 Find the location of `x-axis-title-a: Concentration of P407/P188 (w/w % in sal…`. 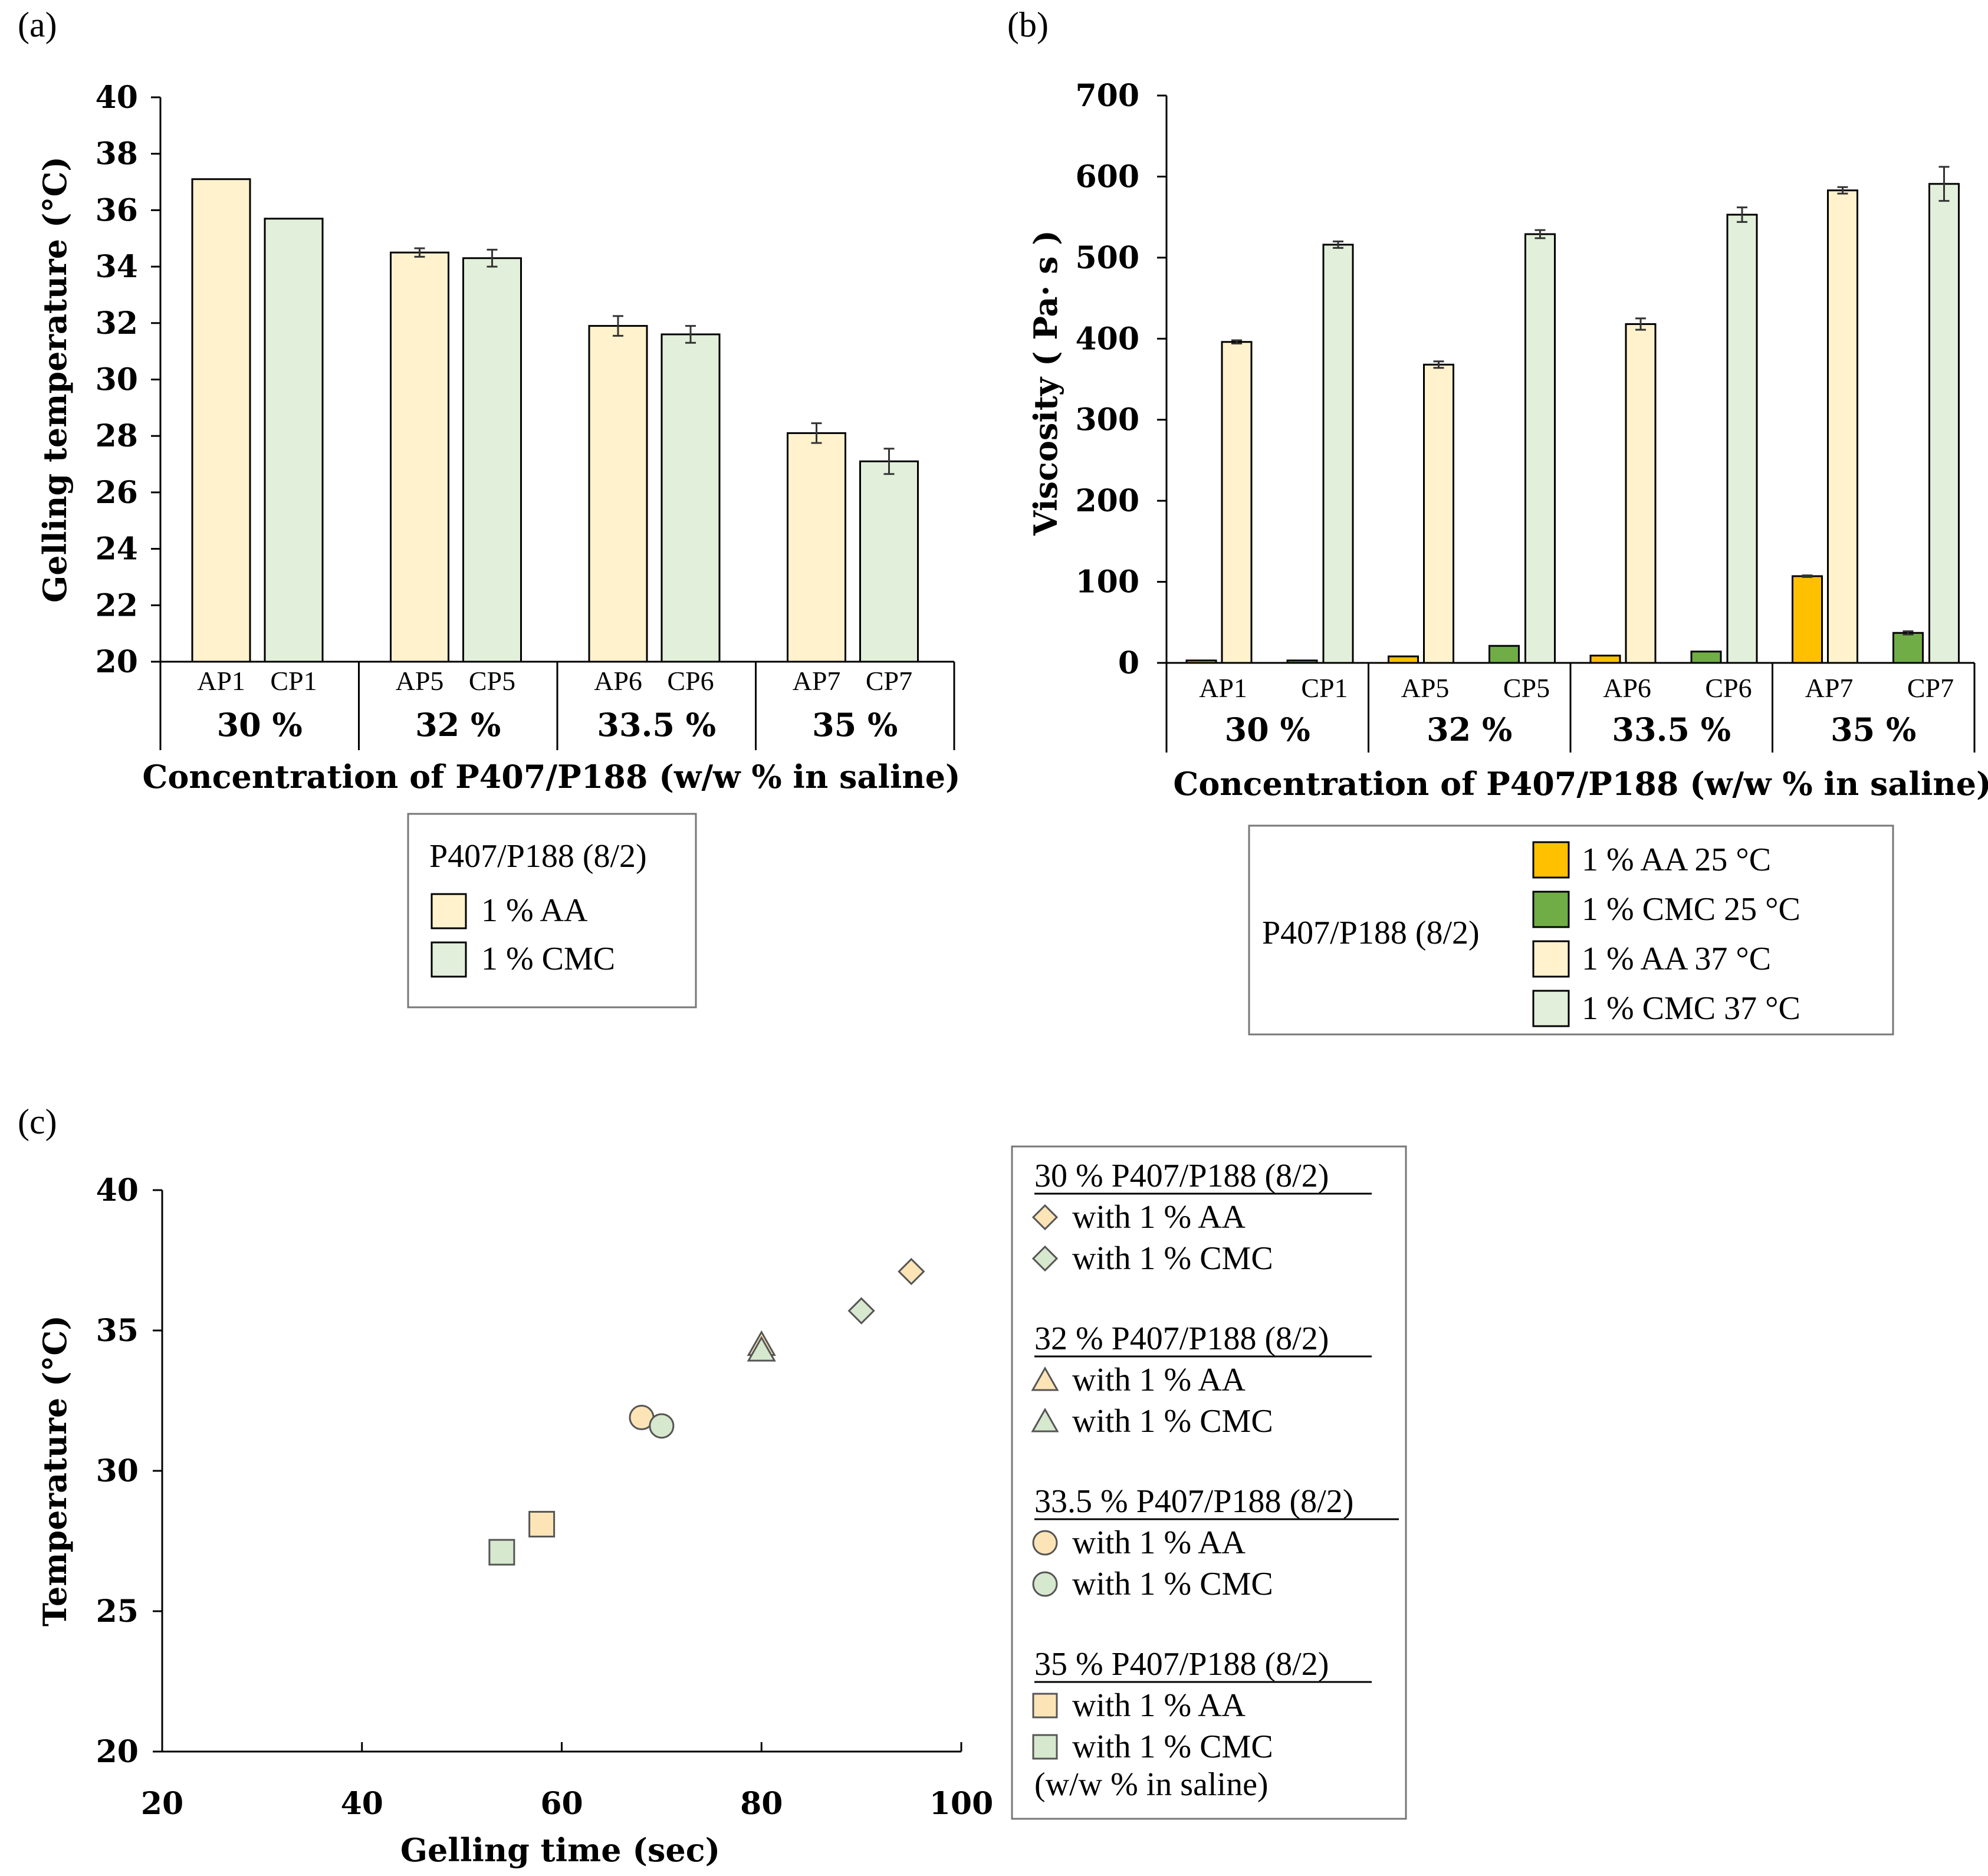

x-axis-title-a: Concentration of P407/P188 (w/w % in sal… is located at coordinates (551, 777).